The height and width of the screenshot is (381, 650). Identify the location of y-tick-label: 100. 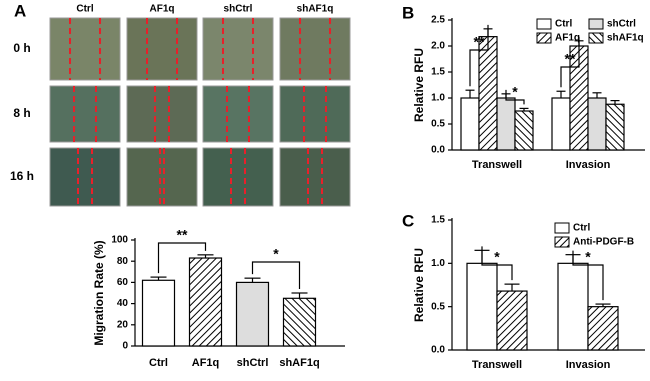
(119, 240).